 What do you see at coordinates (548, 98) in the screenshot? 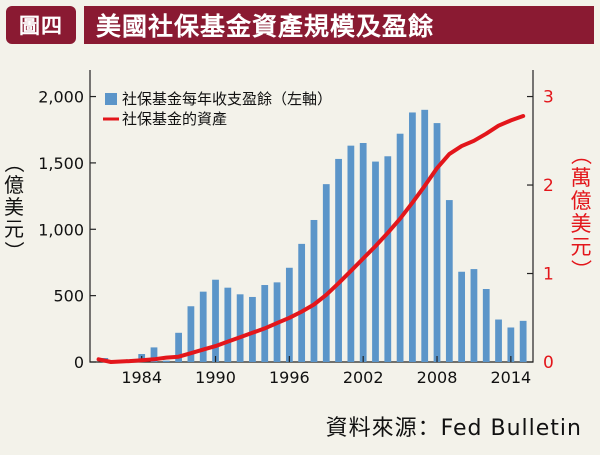
I see `right-tick-label: 3` at bounding box center [548, 98].